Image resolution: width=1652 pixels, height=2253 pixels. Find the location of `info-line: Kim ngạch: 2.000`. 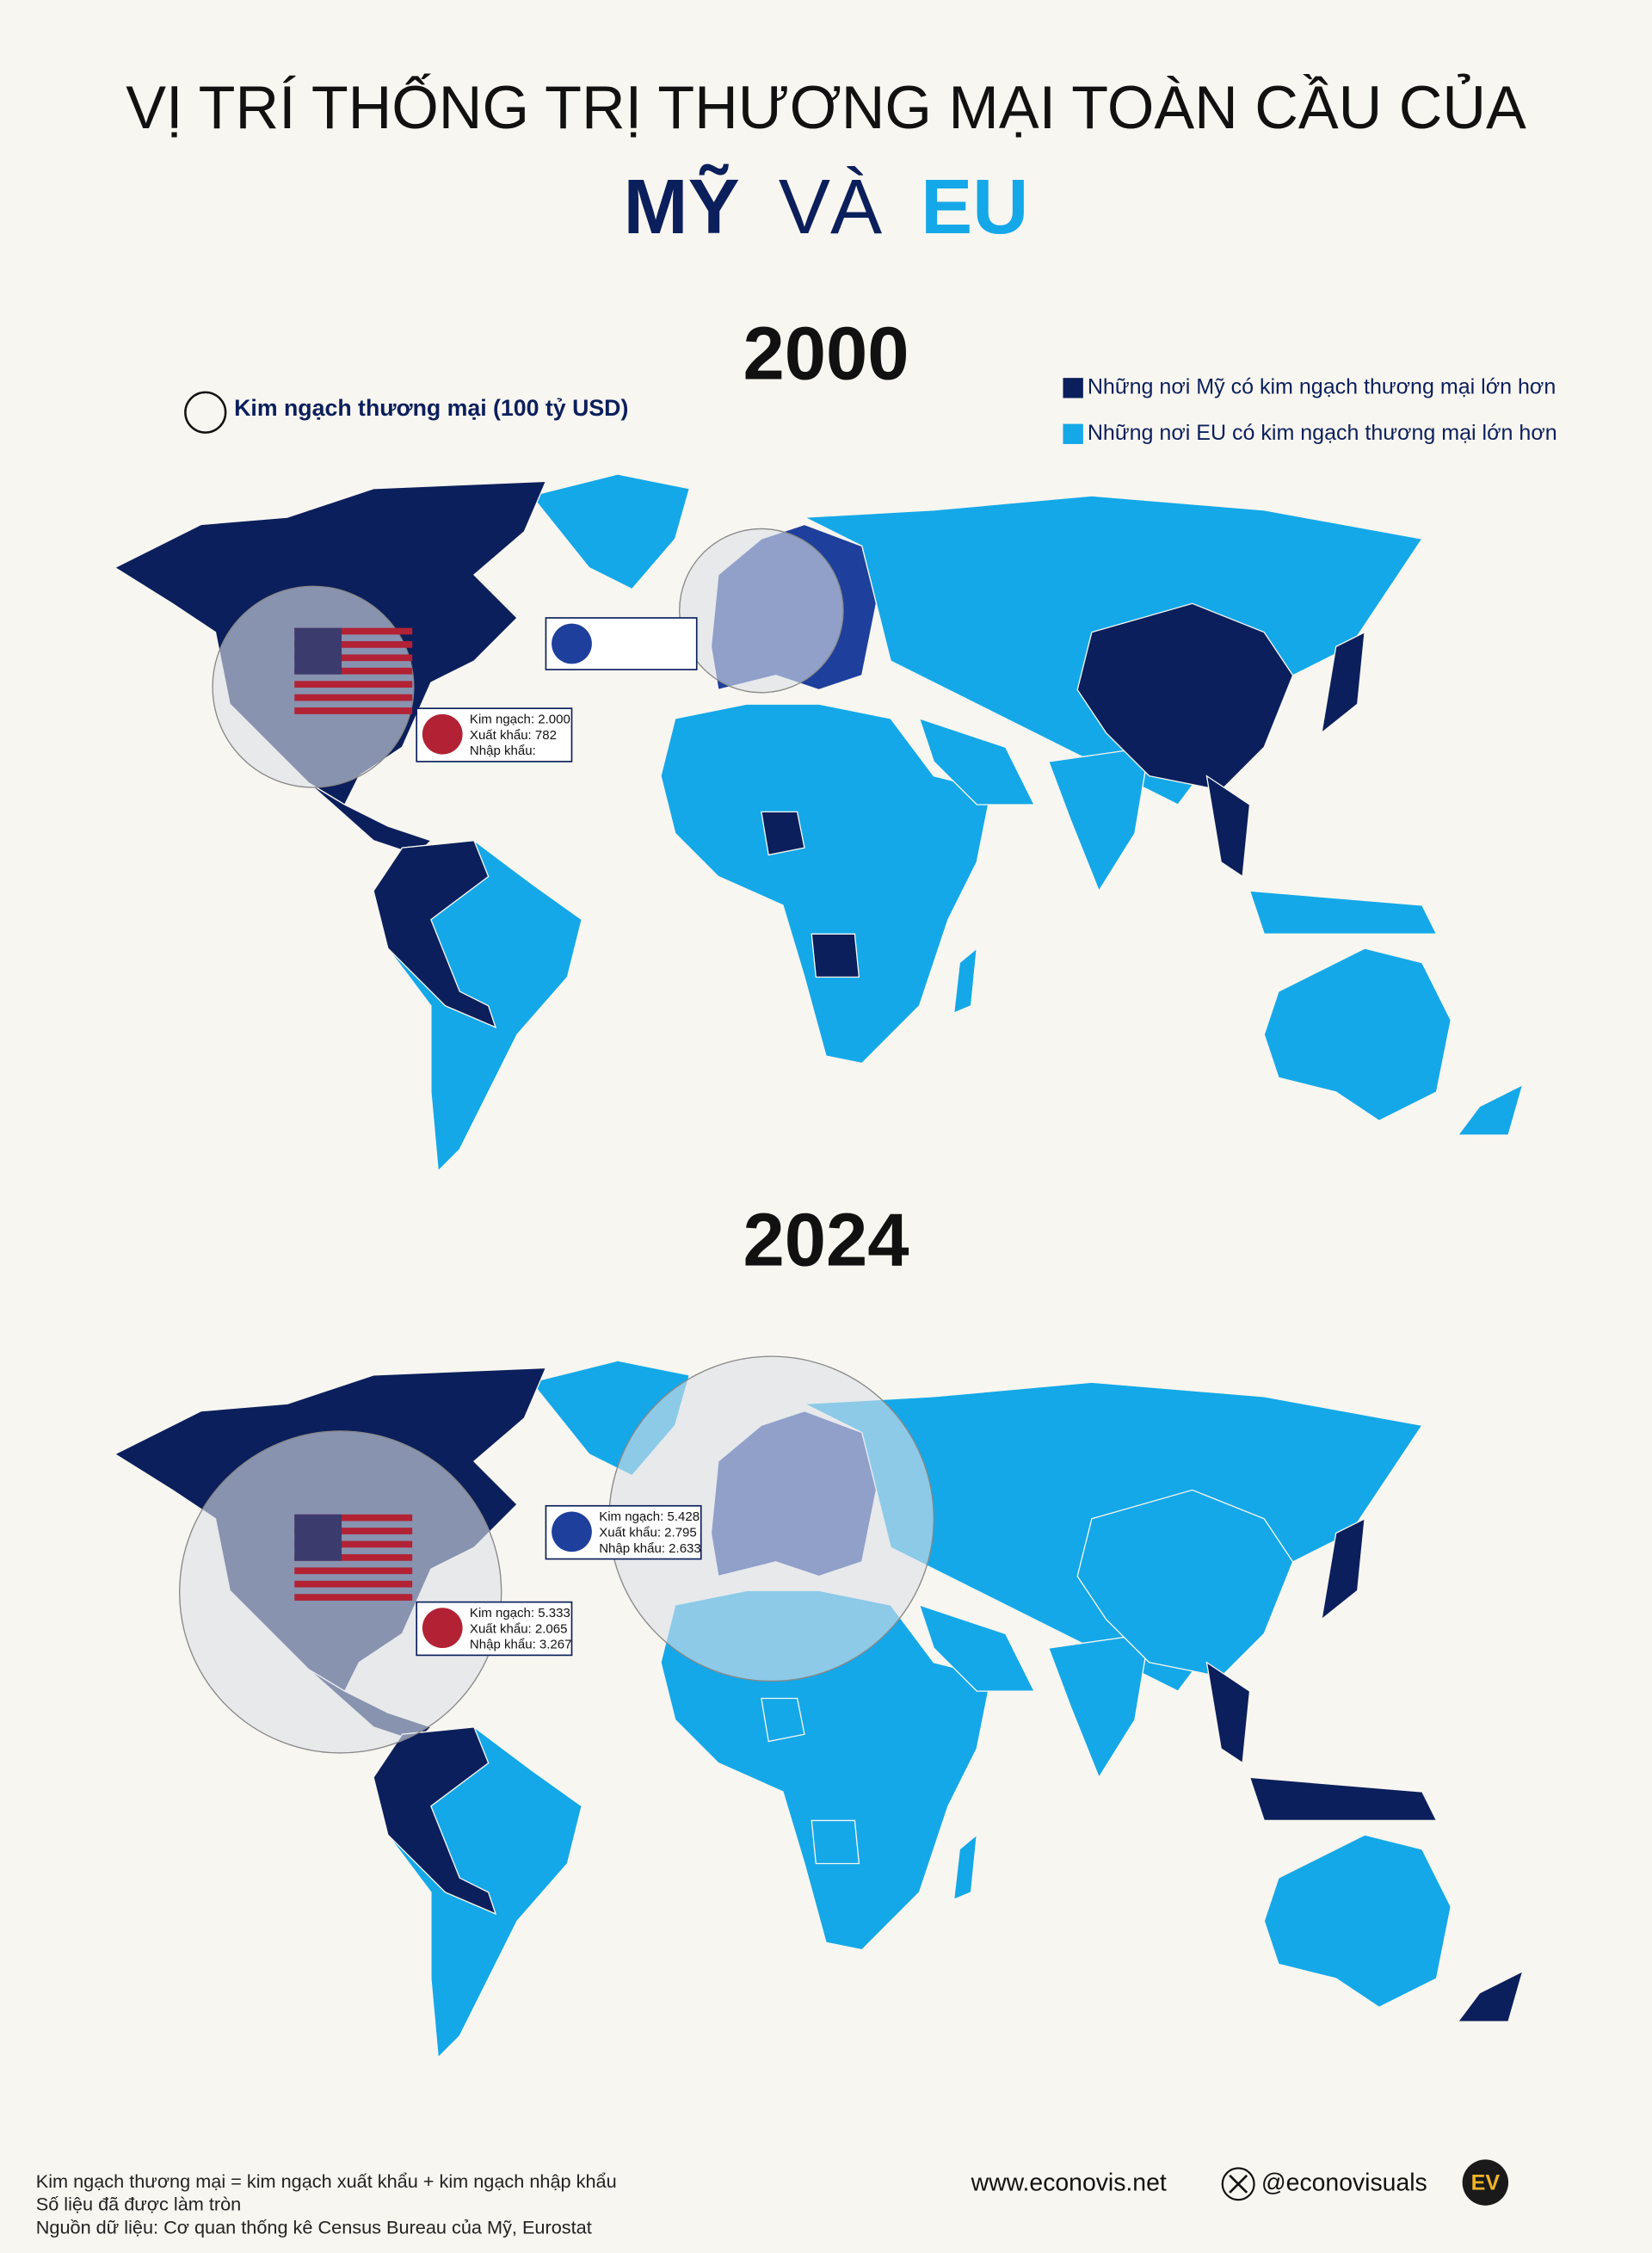

info-line: Kim ngạch: 2.000 is located at coordinates (520, 719).